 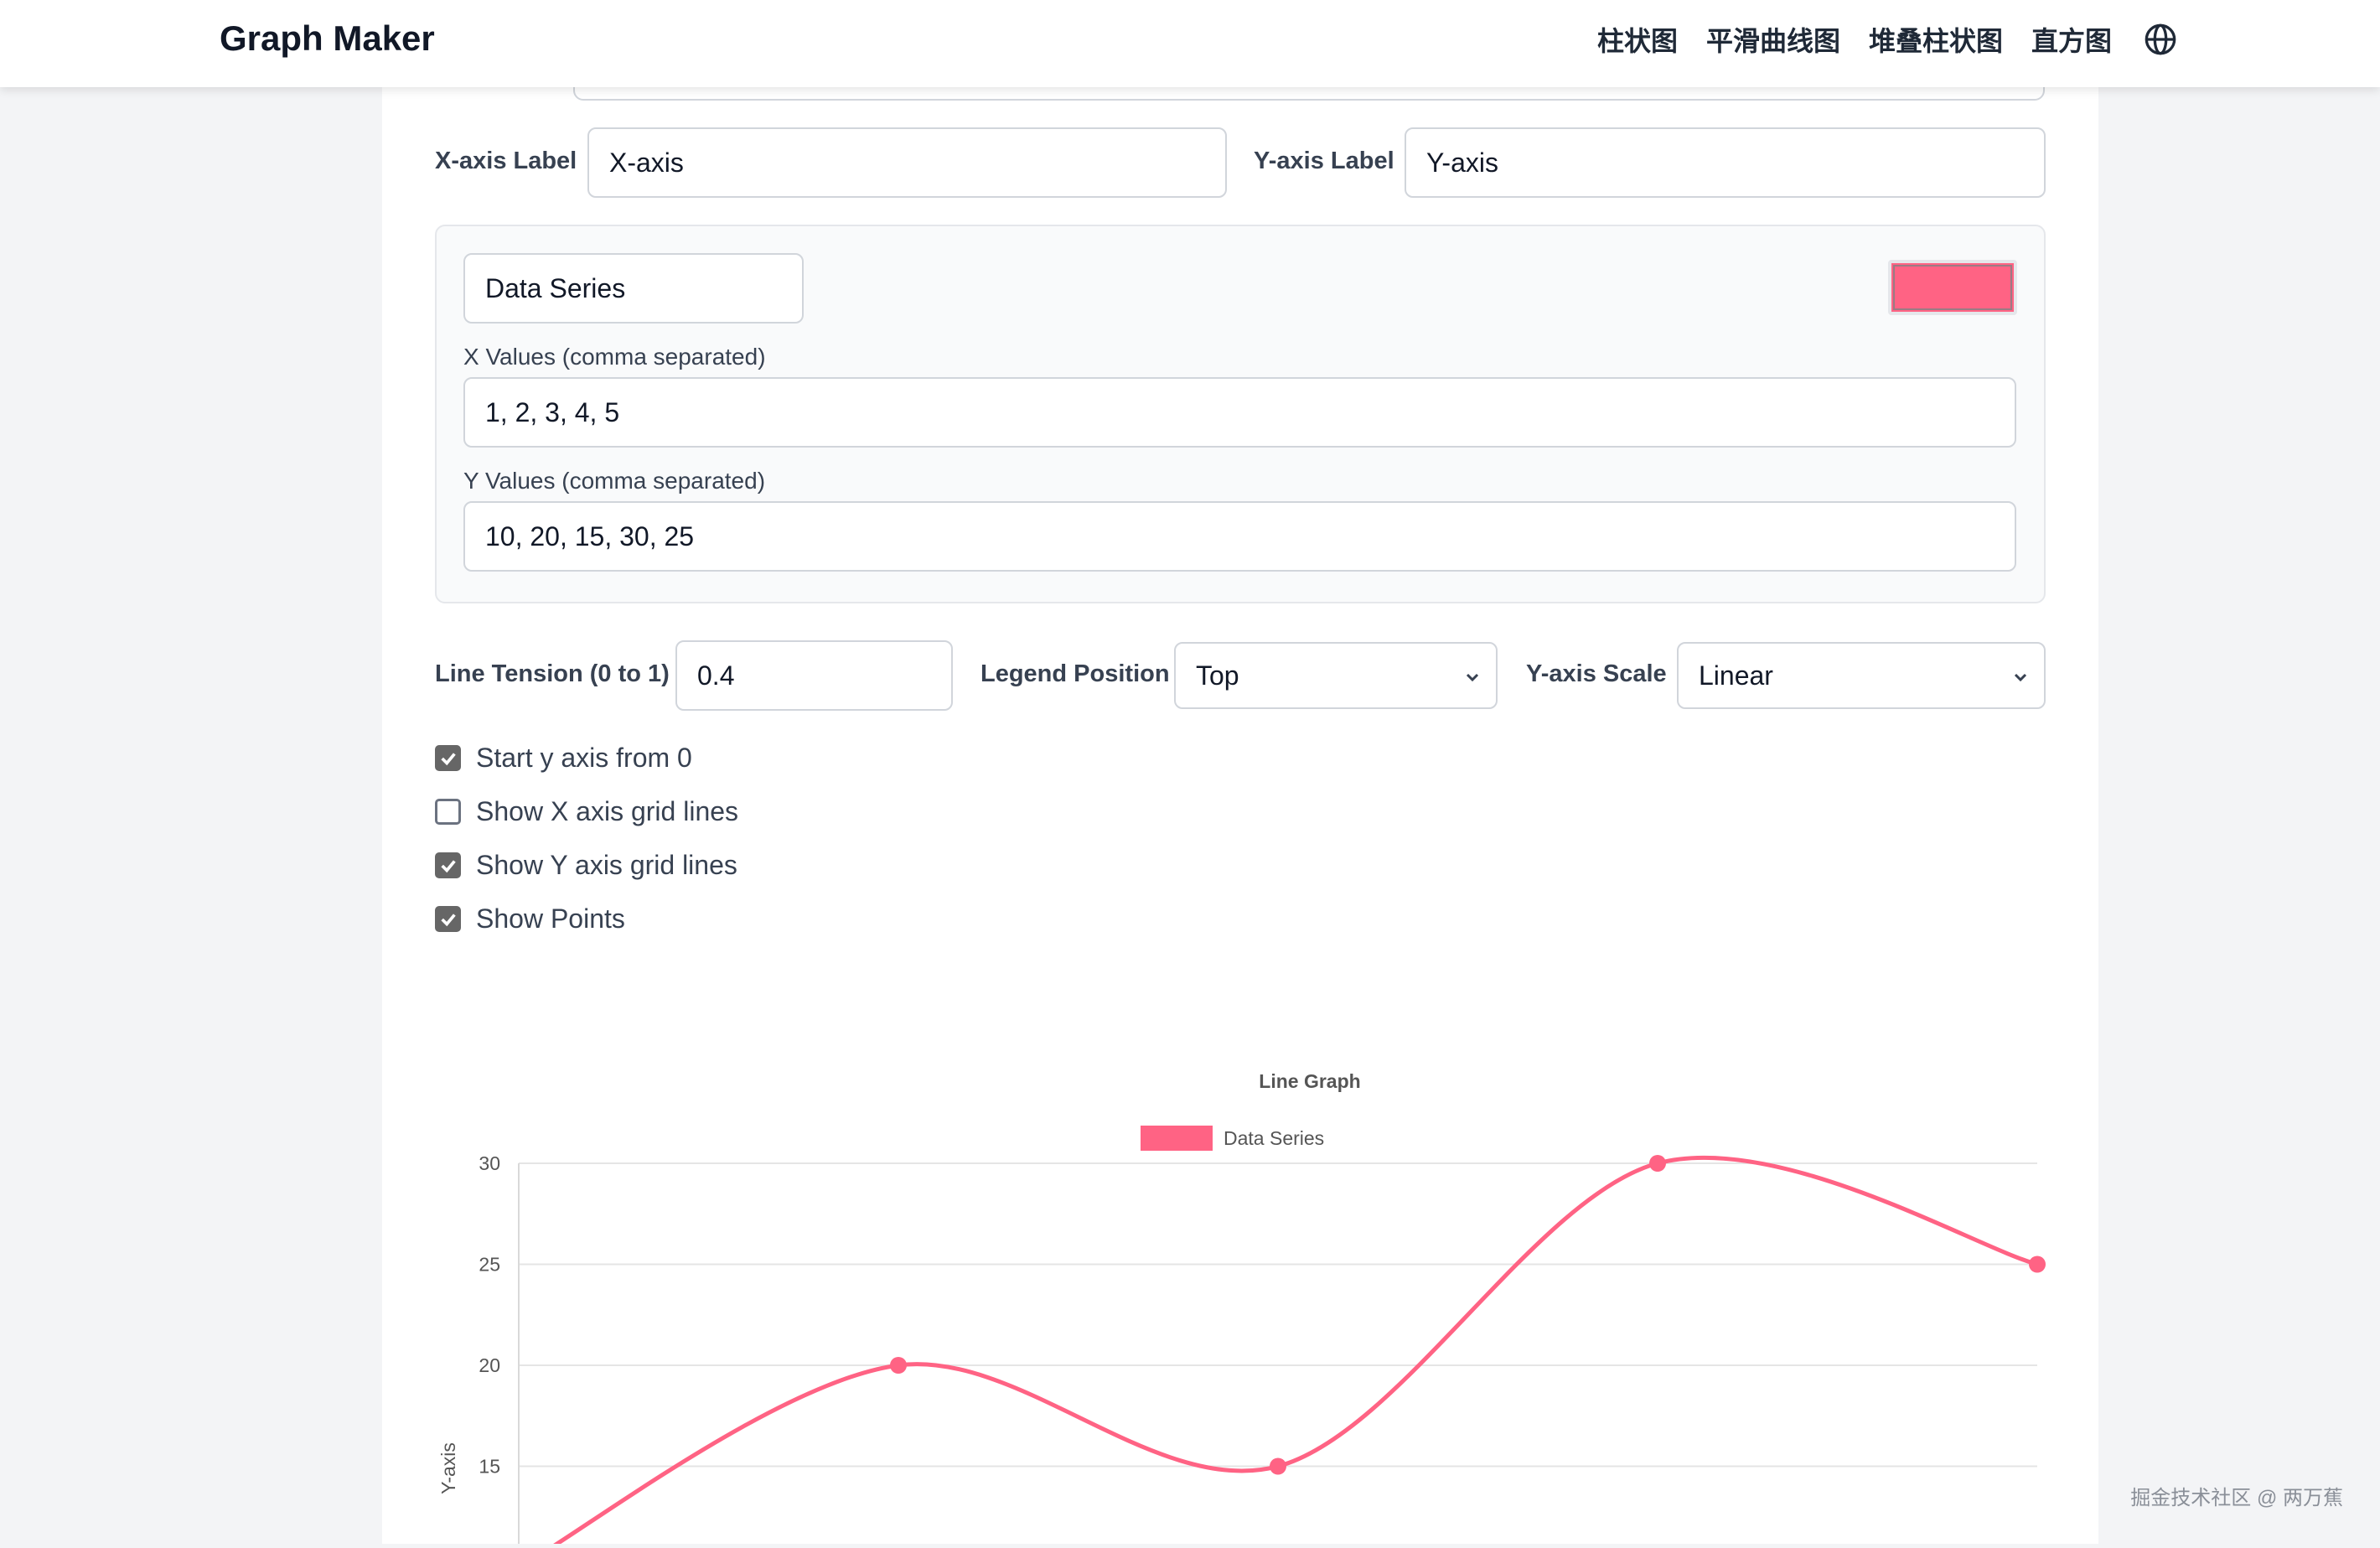 I want to click on y-axis-scale-value: Linear, so click(x=1736, y=675).